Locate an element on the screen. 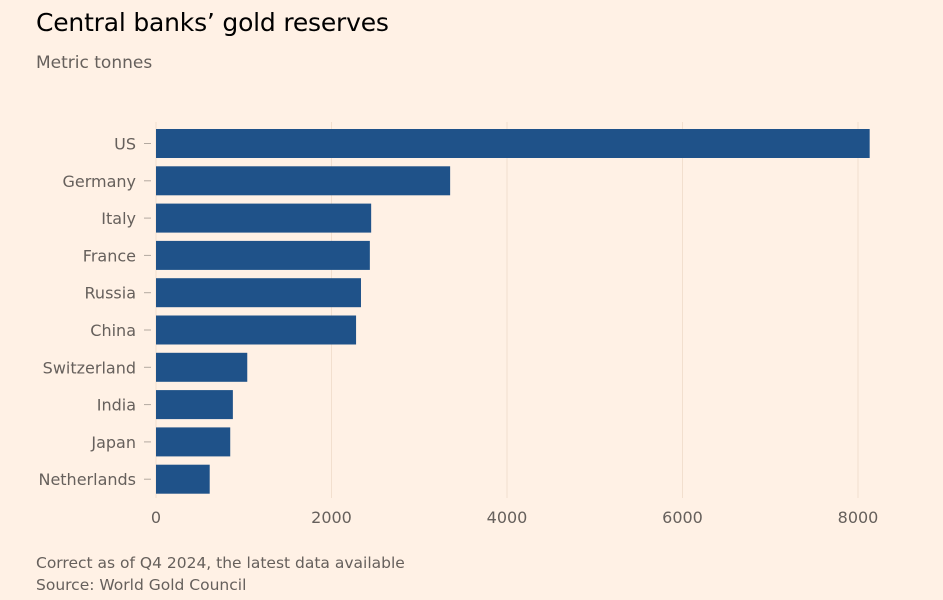 This screenshot has height=600, width=943. category-label: Switzerland is located at coordinates (89, 367).